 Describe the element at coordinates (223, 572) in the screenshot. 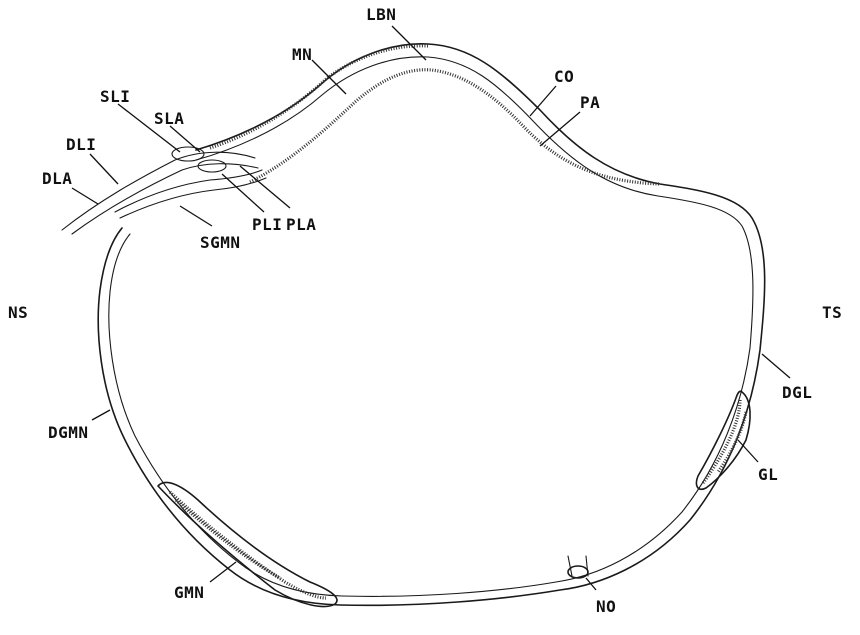

I see `leader-gmn` at that location.